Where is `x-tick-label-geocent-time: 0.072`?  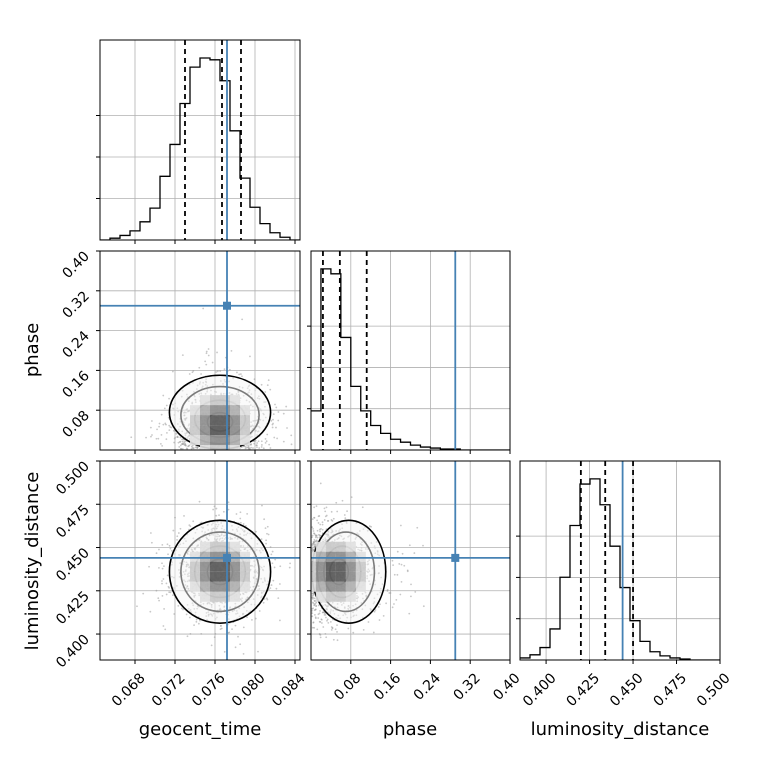
x-tick-label-geocent-time: 0.072 is located at coordinates (169, 690).